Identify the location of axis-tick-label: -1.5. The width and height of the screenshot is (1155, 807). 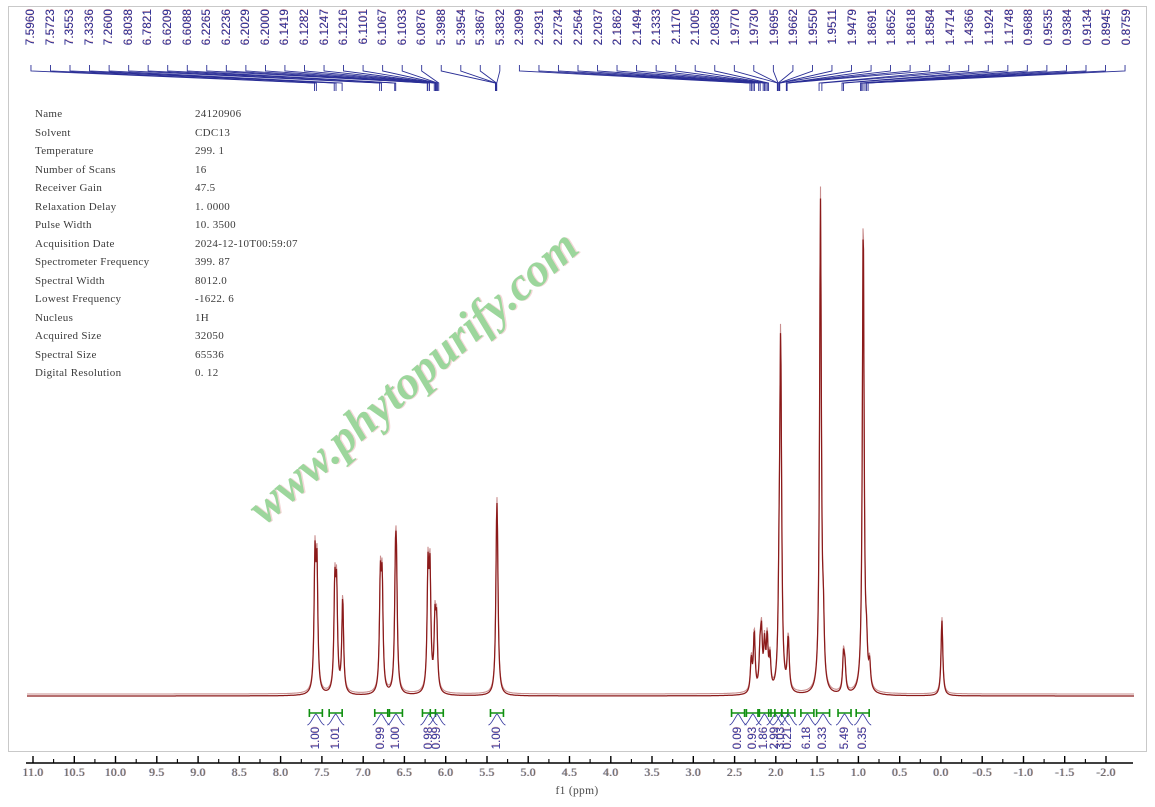
(1065, 773).